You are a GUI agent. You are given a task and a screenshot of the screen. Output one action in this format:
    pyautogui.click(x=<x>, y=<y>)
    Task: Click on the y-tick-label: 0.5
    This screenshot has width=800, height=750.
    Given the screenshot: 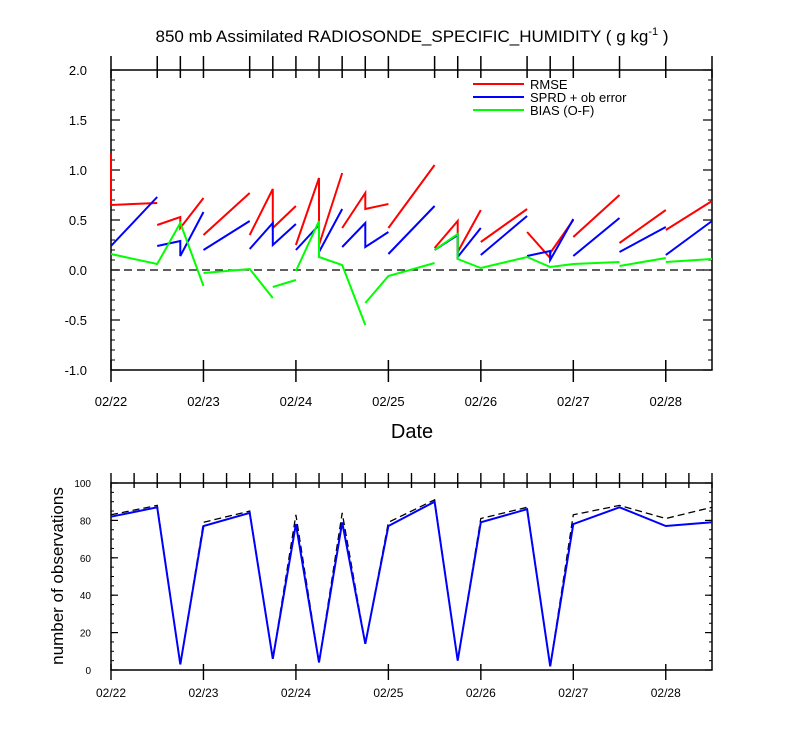 What is the action you would take?
    pyautogui.click(x=78, y=220)
    